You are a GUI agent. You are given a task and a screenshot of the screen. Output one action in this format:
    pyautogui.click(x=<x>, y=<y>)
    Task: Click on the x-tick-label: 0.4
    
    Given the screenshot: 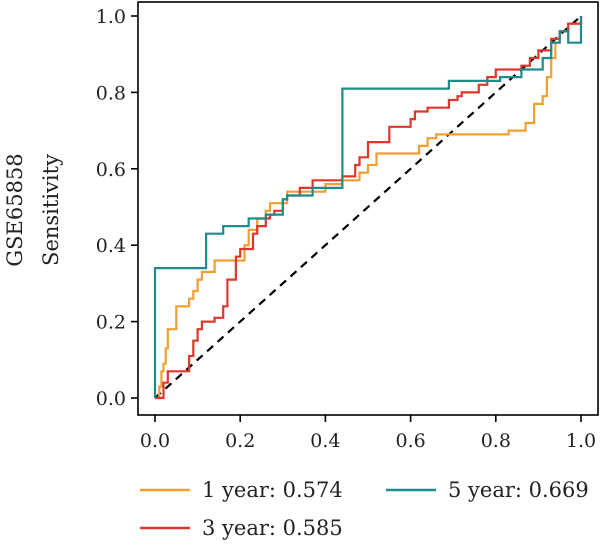 What is the action you would take?
    pyautogui.click(x=325, y=441)
    